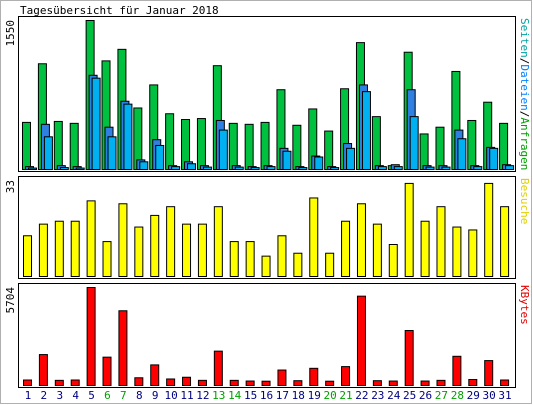  I want to click on day-label: 4, so click(75, 395).